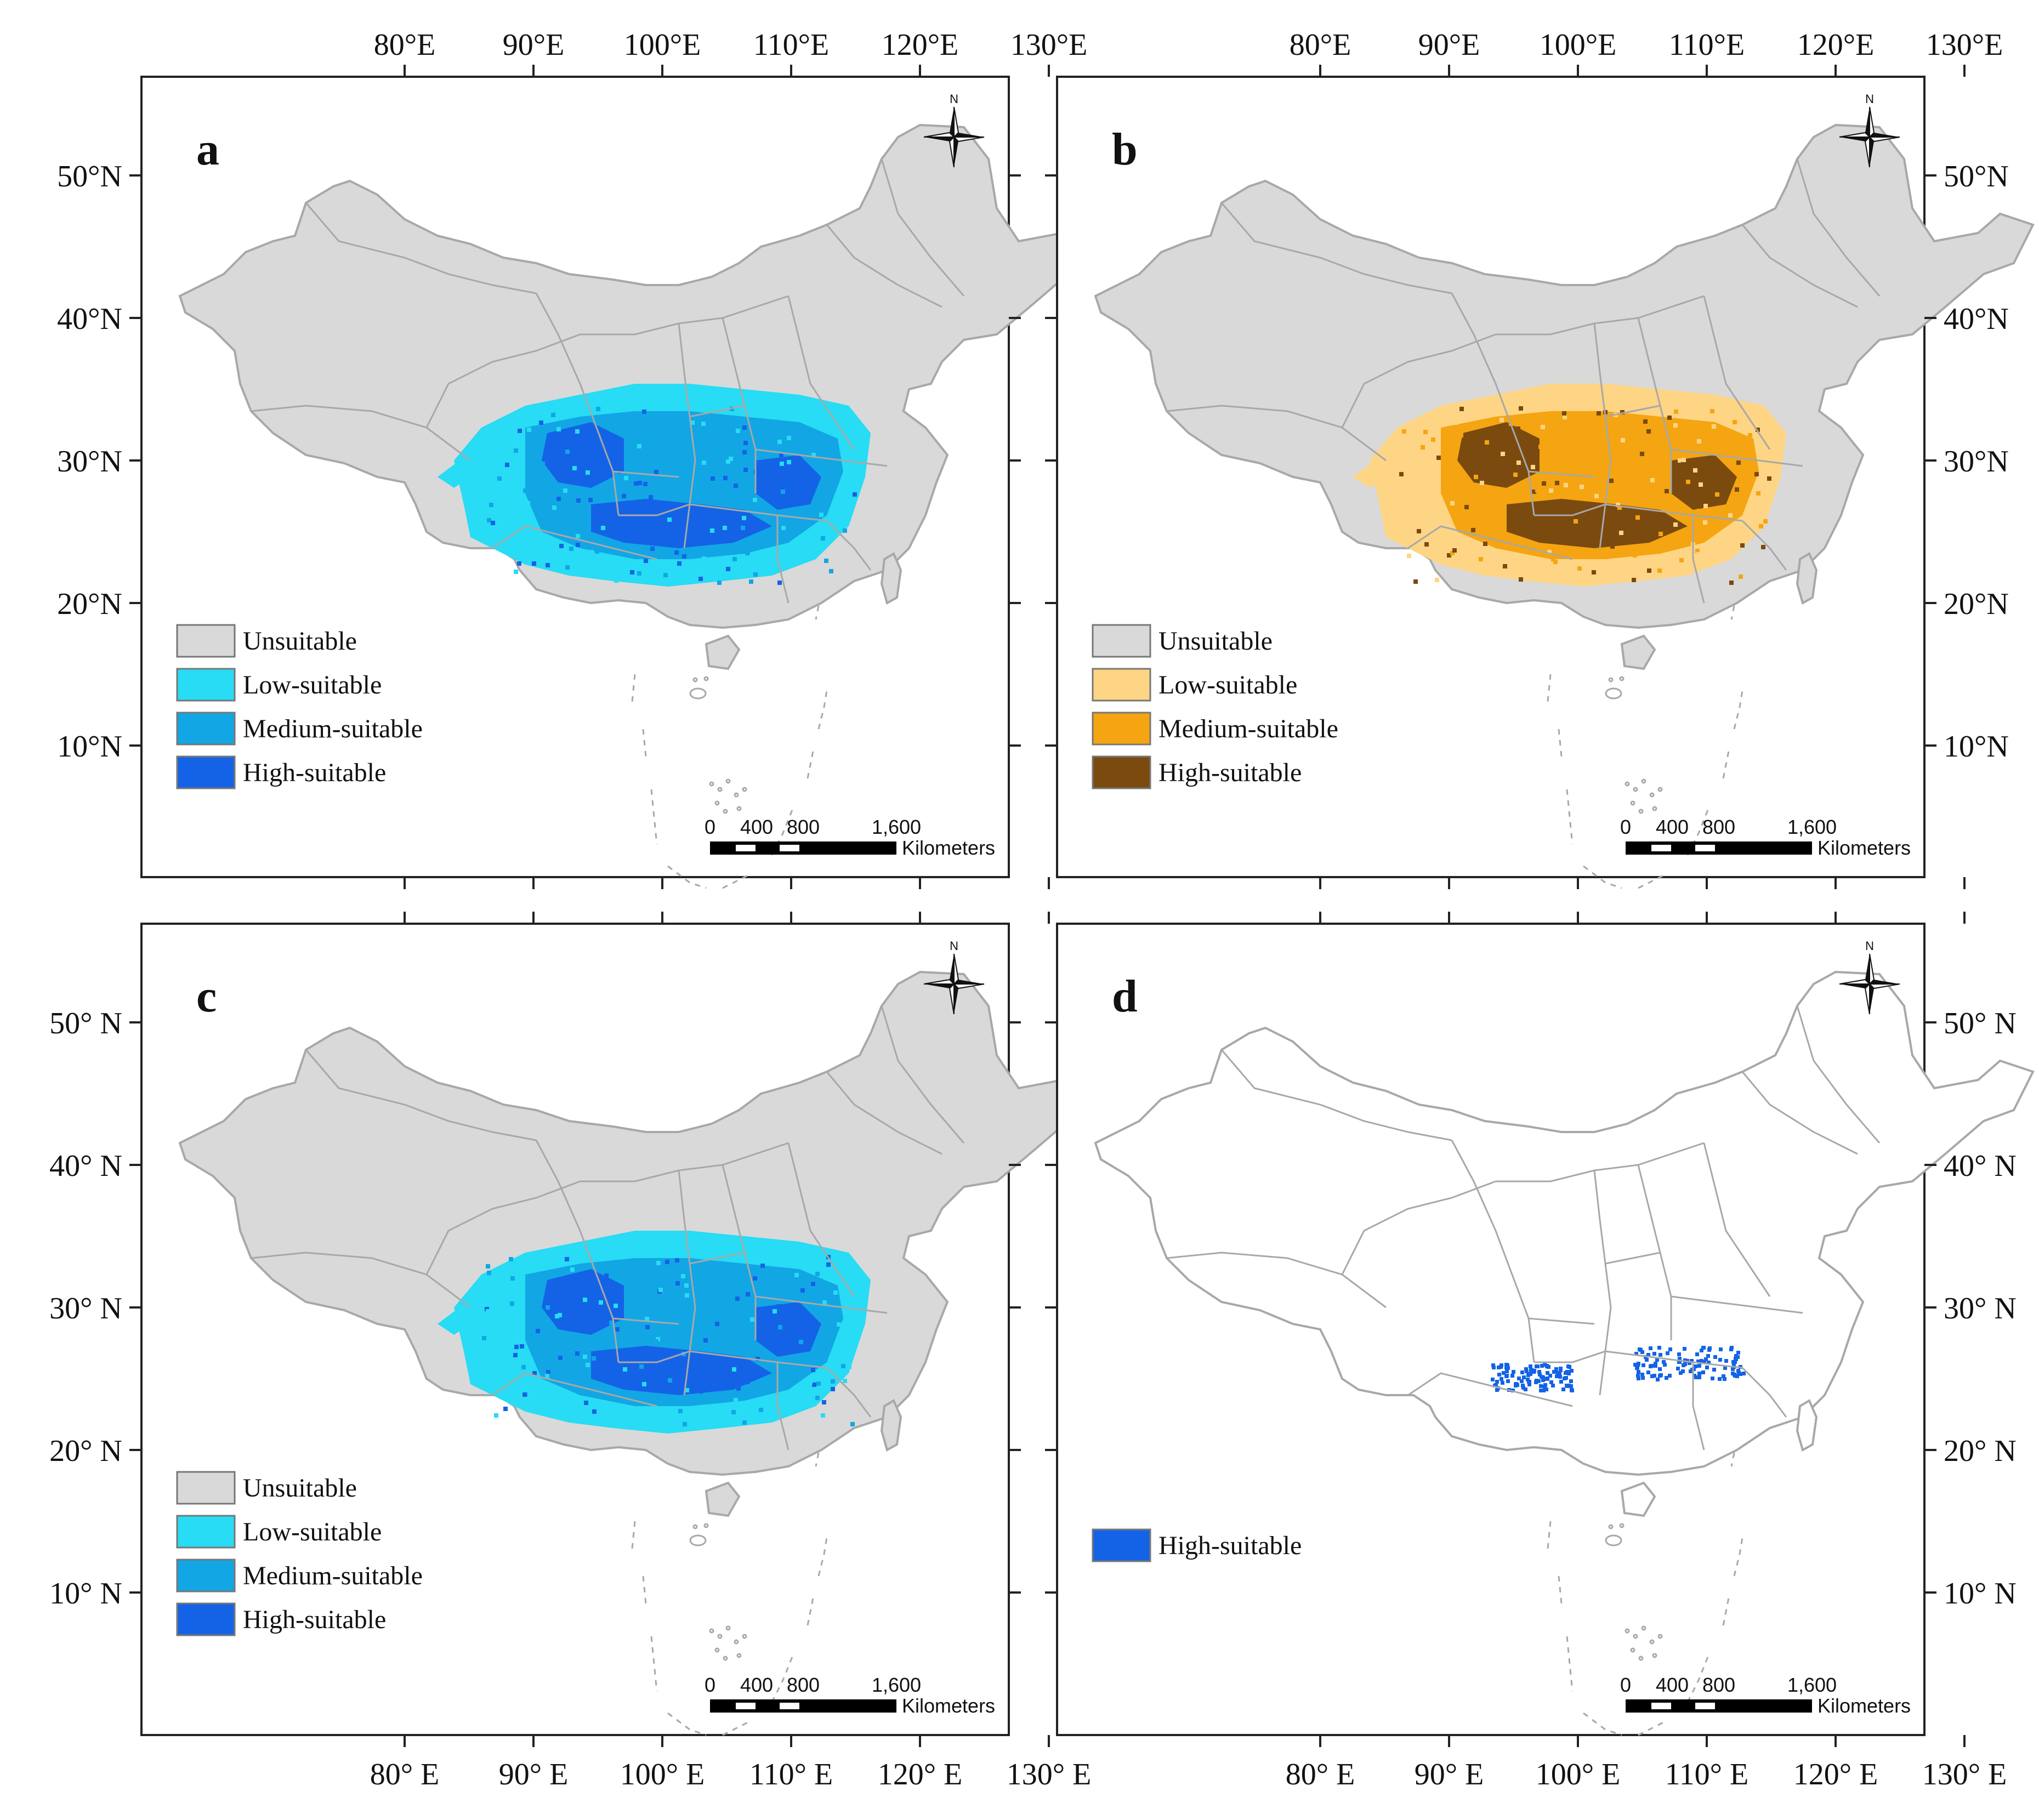  Describe the element at coordinates (789, 483) in the screenshot. I see `high-suitable-area` at that location.